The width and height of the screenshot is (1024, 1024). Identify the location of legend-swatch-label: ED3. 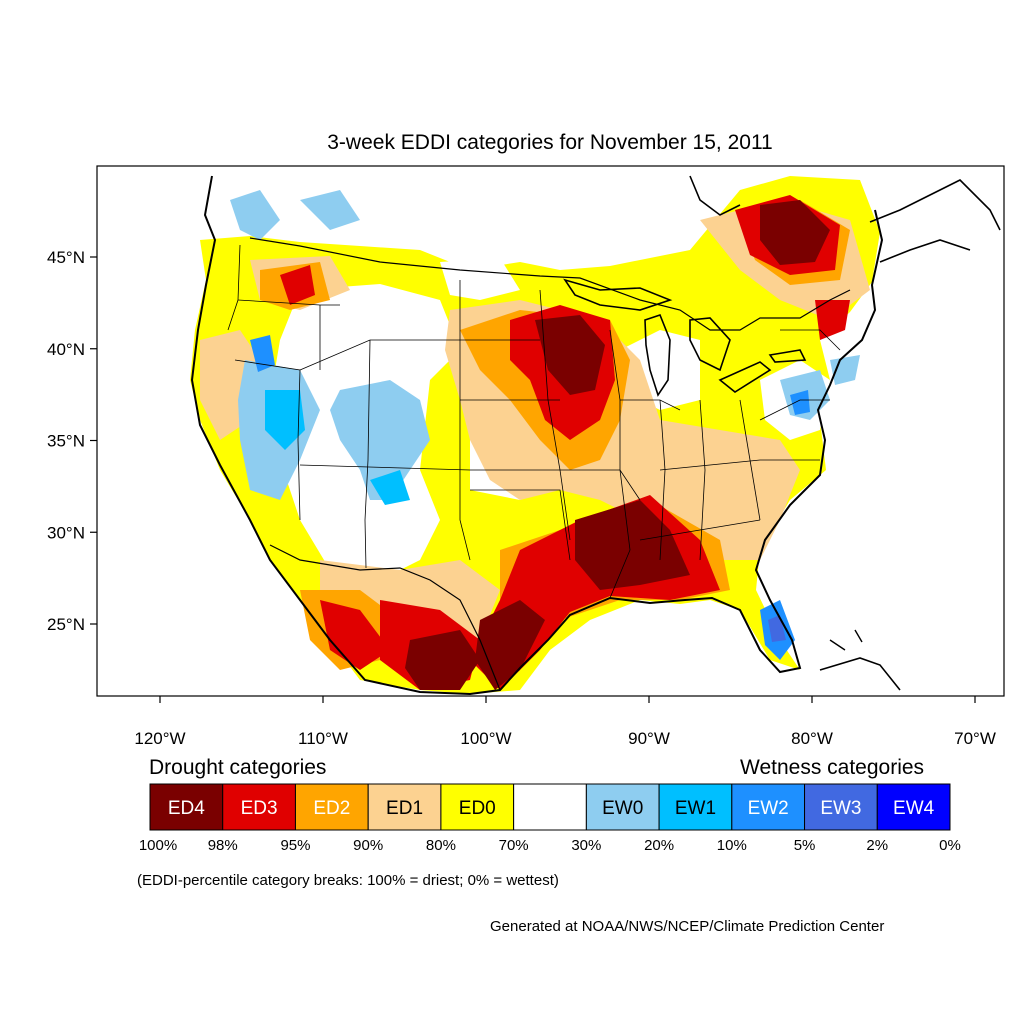
(259, 808).